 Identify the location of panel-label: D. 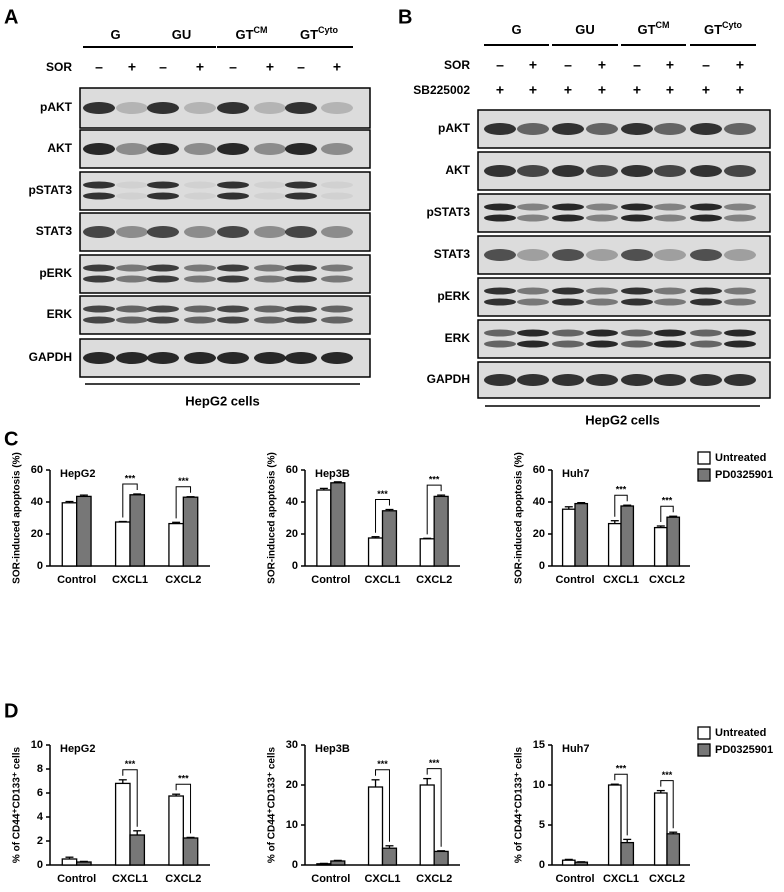
(11, 711).